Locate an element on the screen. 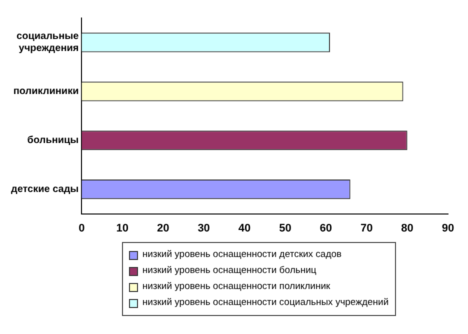  x-tick-label: 60 is located at coordinates (326, 228).